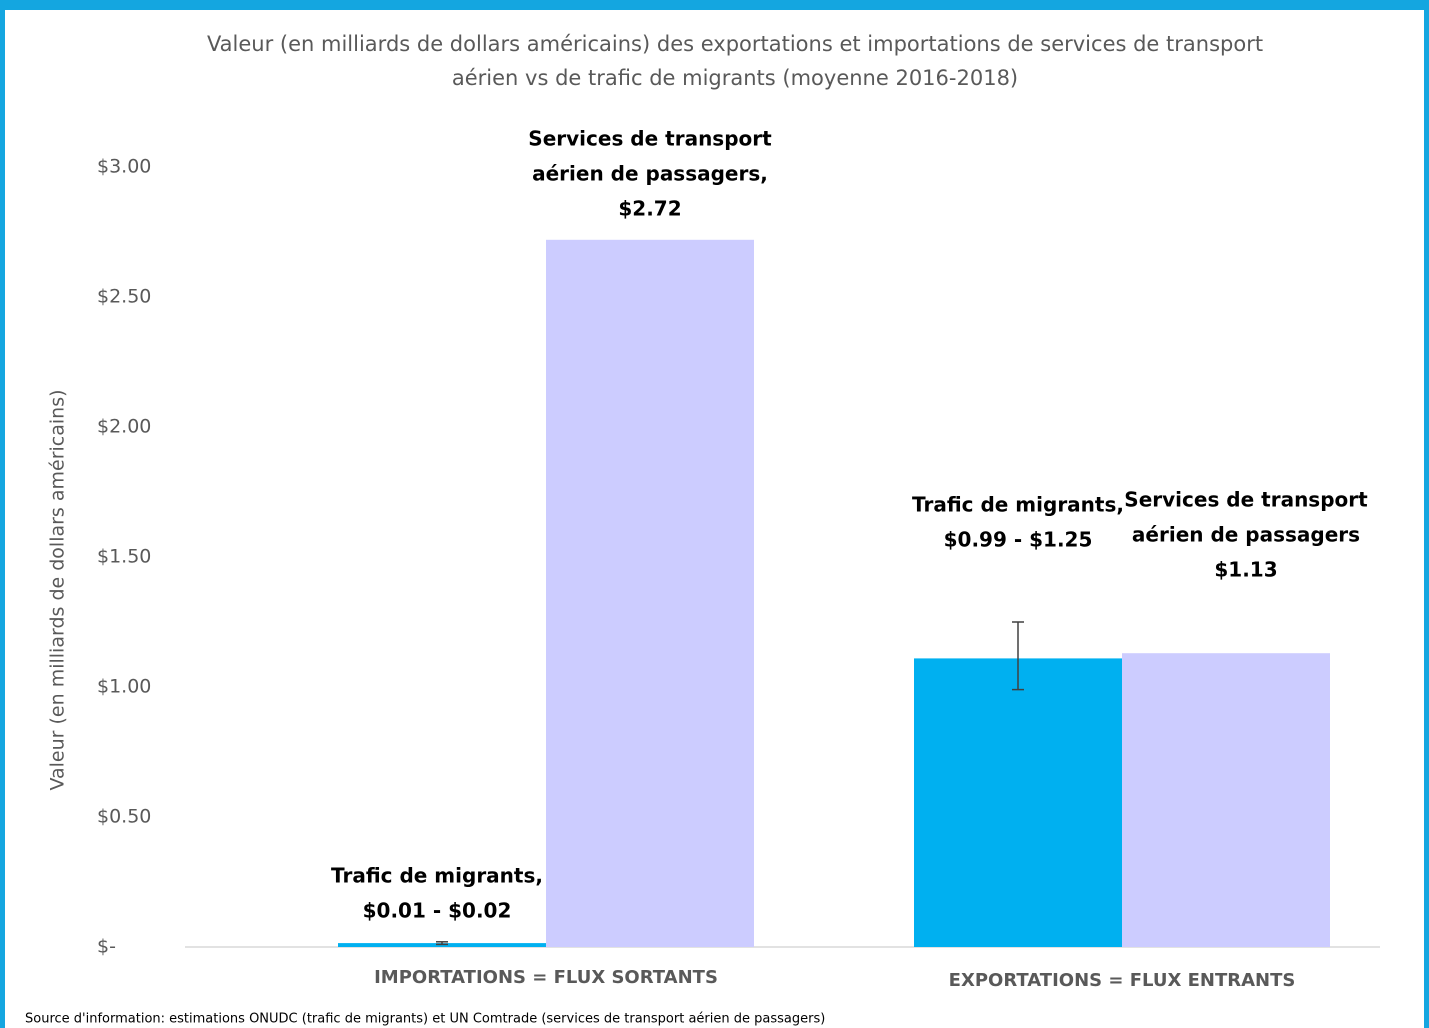 The width and height of the screenshot is (1429, 1028). I want to click on y-tick-label: $1.00, so click(124, 687).